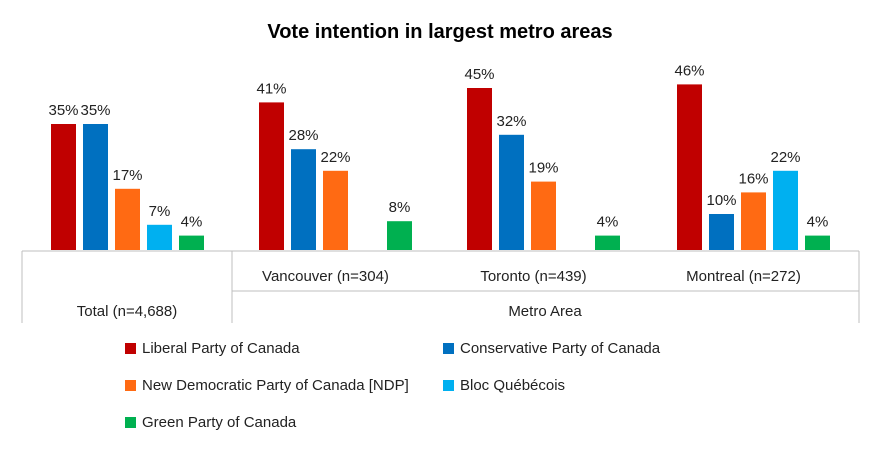  I want to click on data-label-3-2: 16%, so click(753, 178).